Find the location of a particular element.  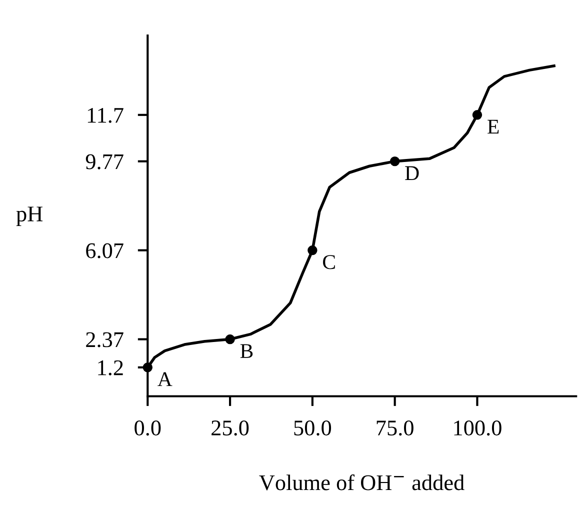

y-tick-label: 1.2 is located at coordinates (110, 368).